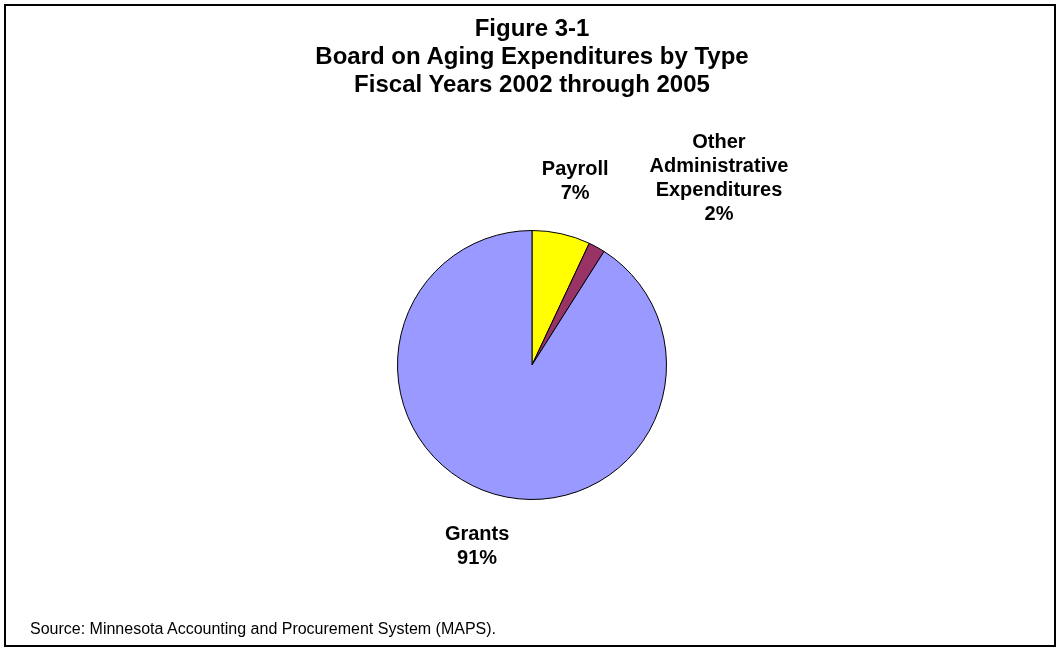 The height and width of the screenshot is (653, 1064). What do you see at coordinates (575, 167) in the screenshot?
I see `slice-label: Payroll` at bounding box center [575, 167].